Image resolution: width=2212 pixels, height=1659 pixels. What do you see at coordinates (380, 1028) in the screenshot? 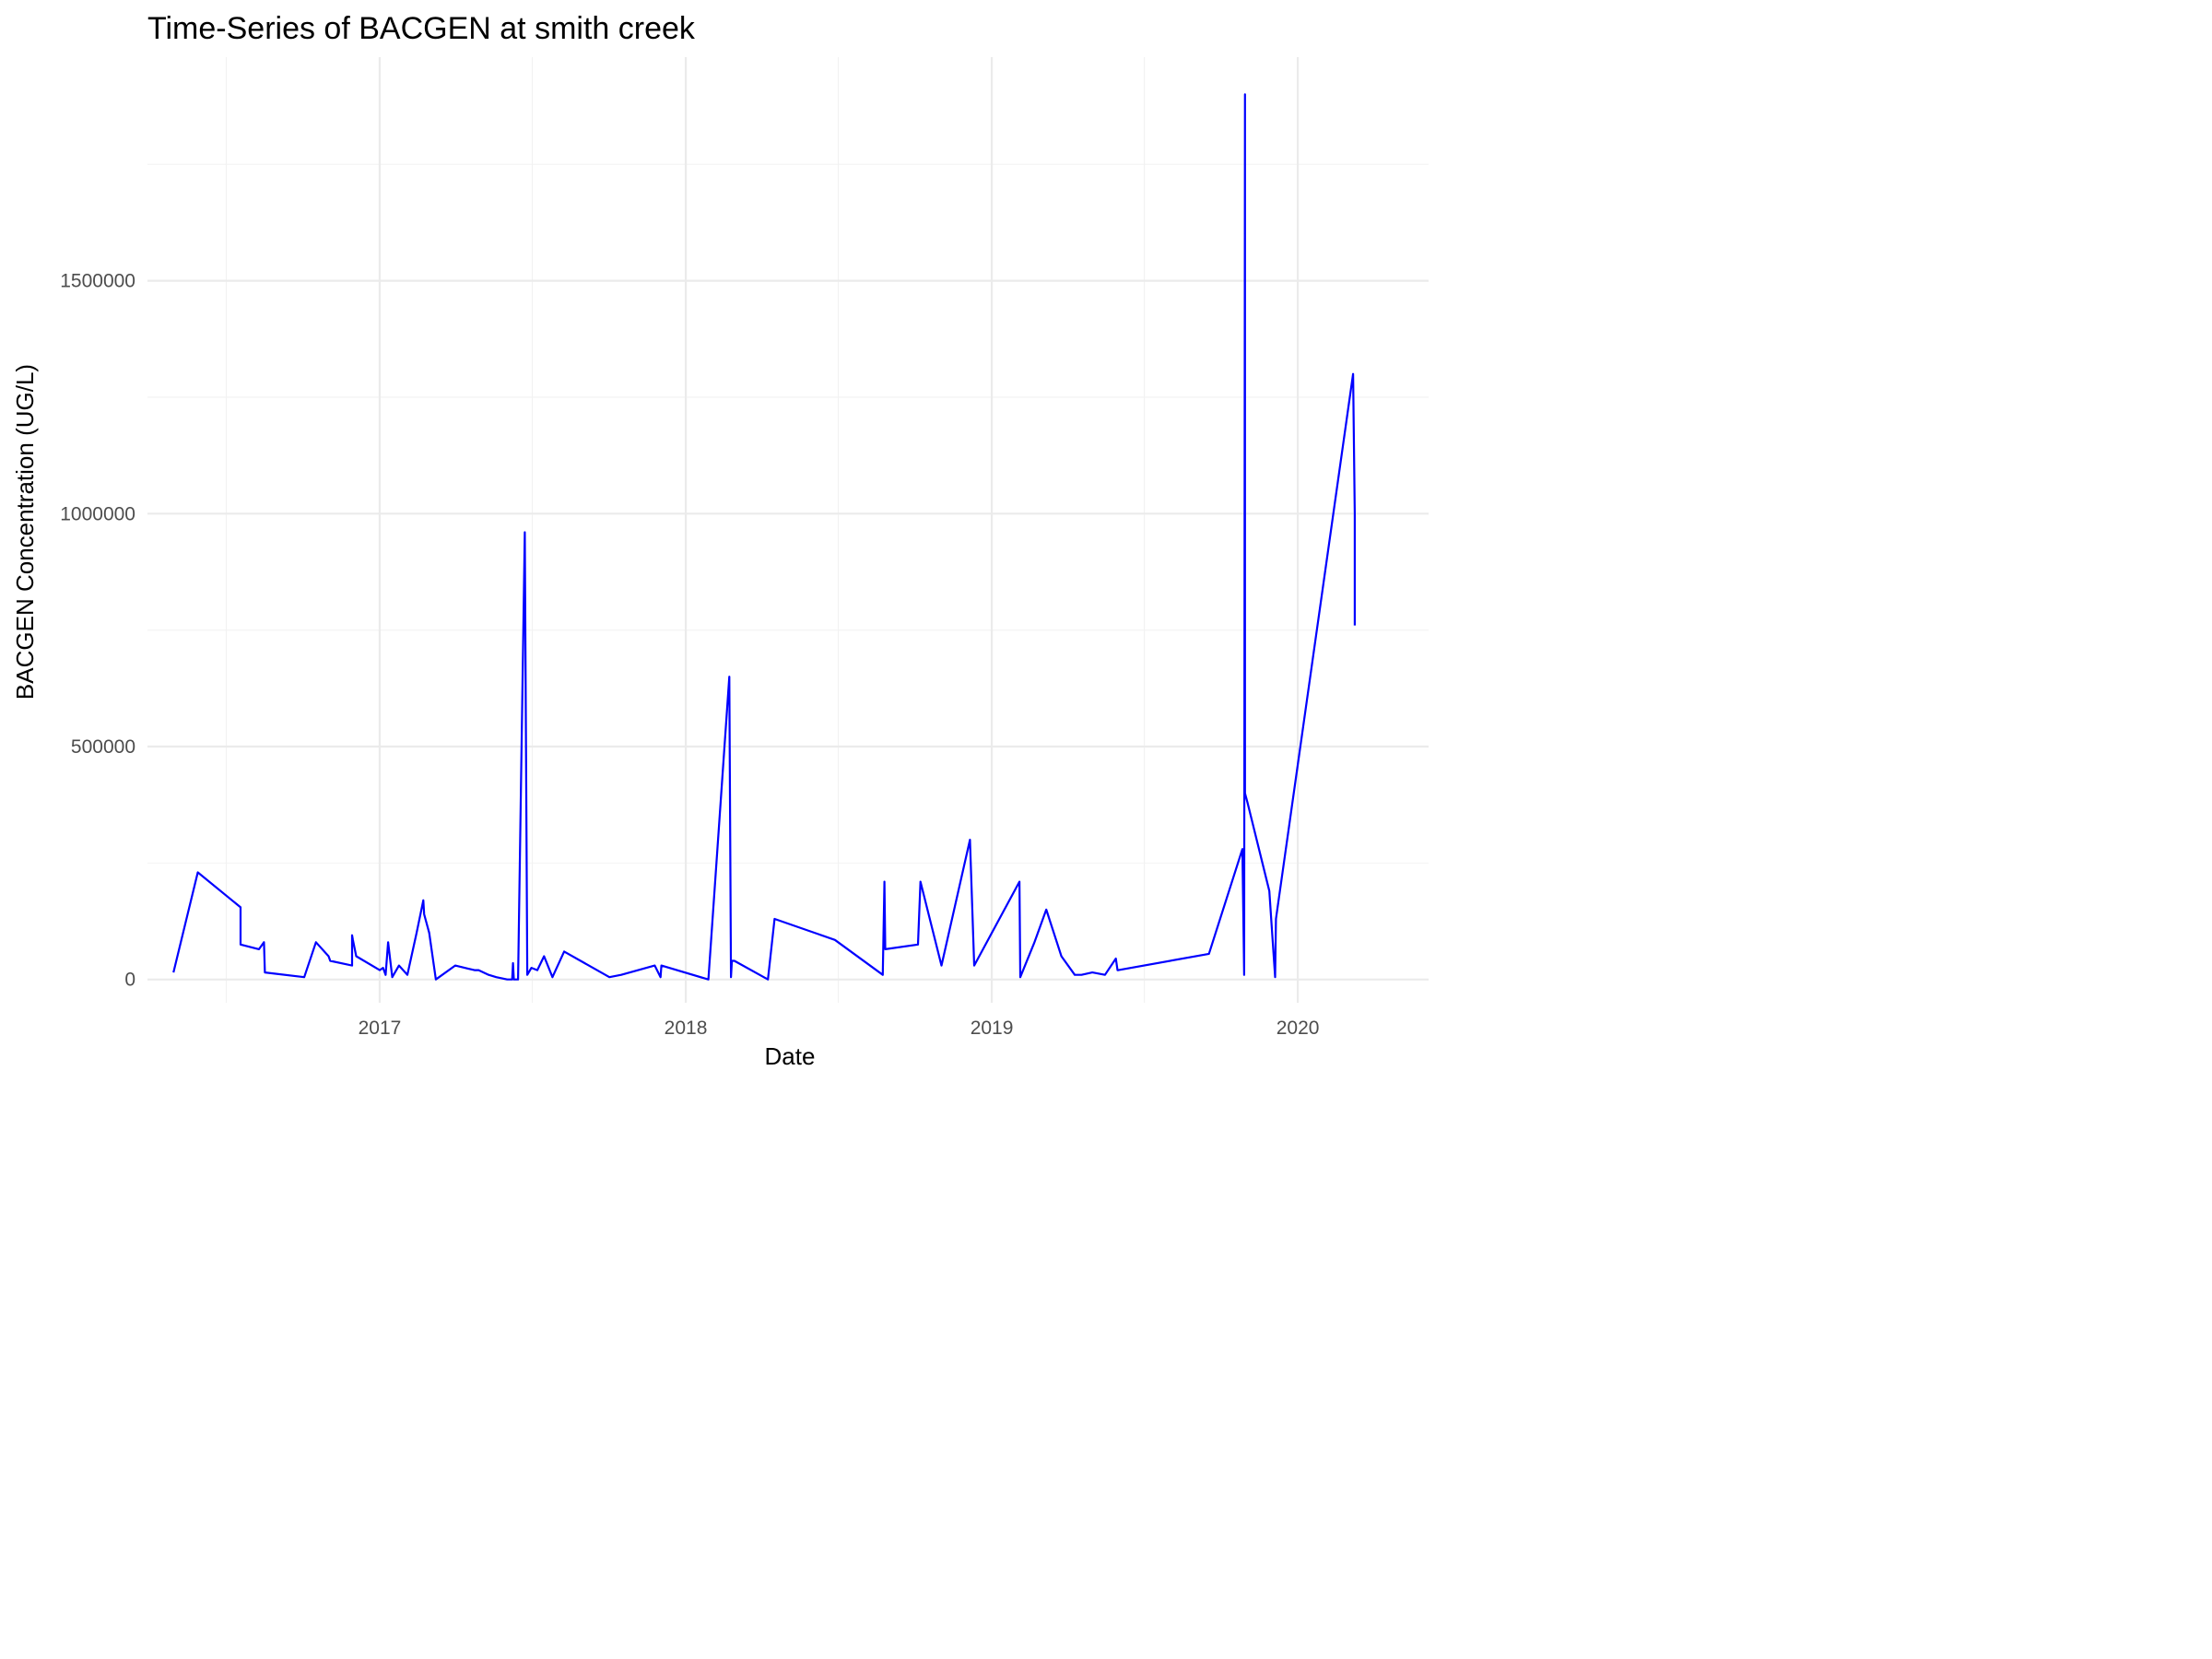
I see `x-tick-label: 2017` at bounding box center [380, 1028].